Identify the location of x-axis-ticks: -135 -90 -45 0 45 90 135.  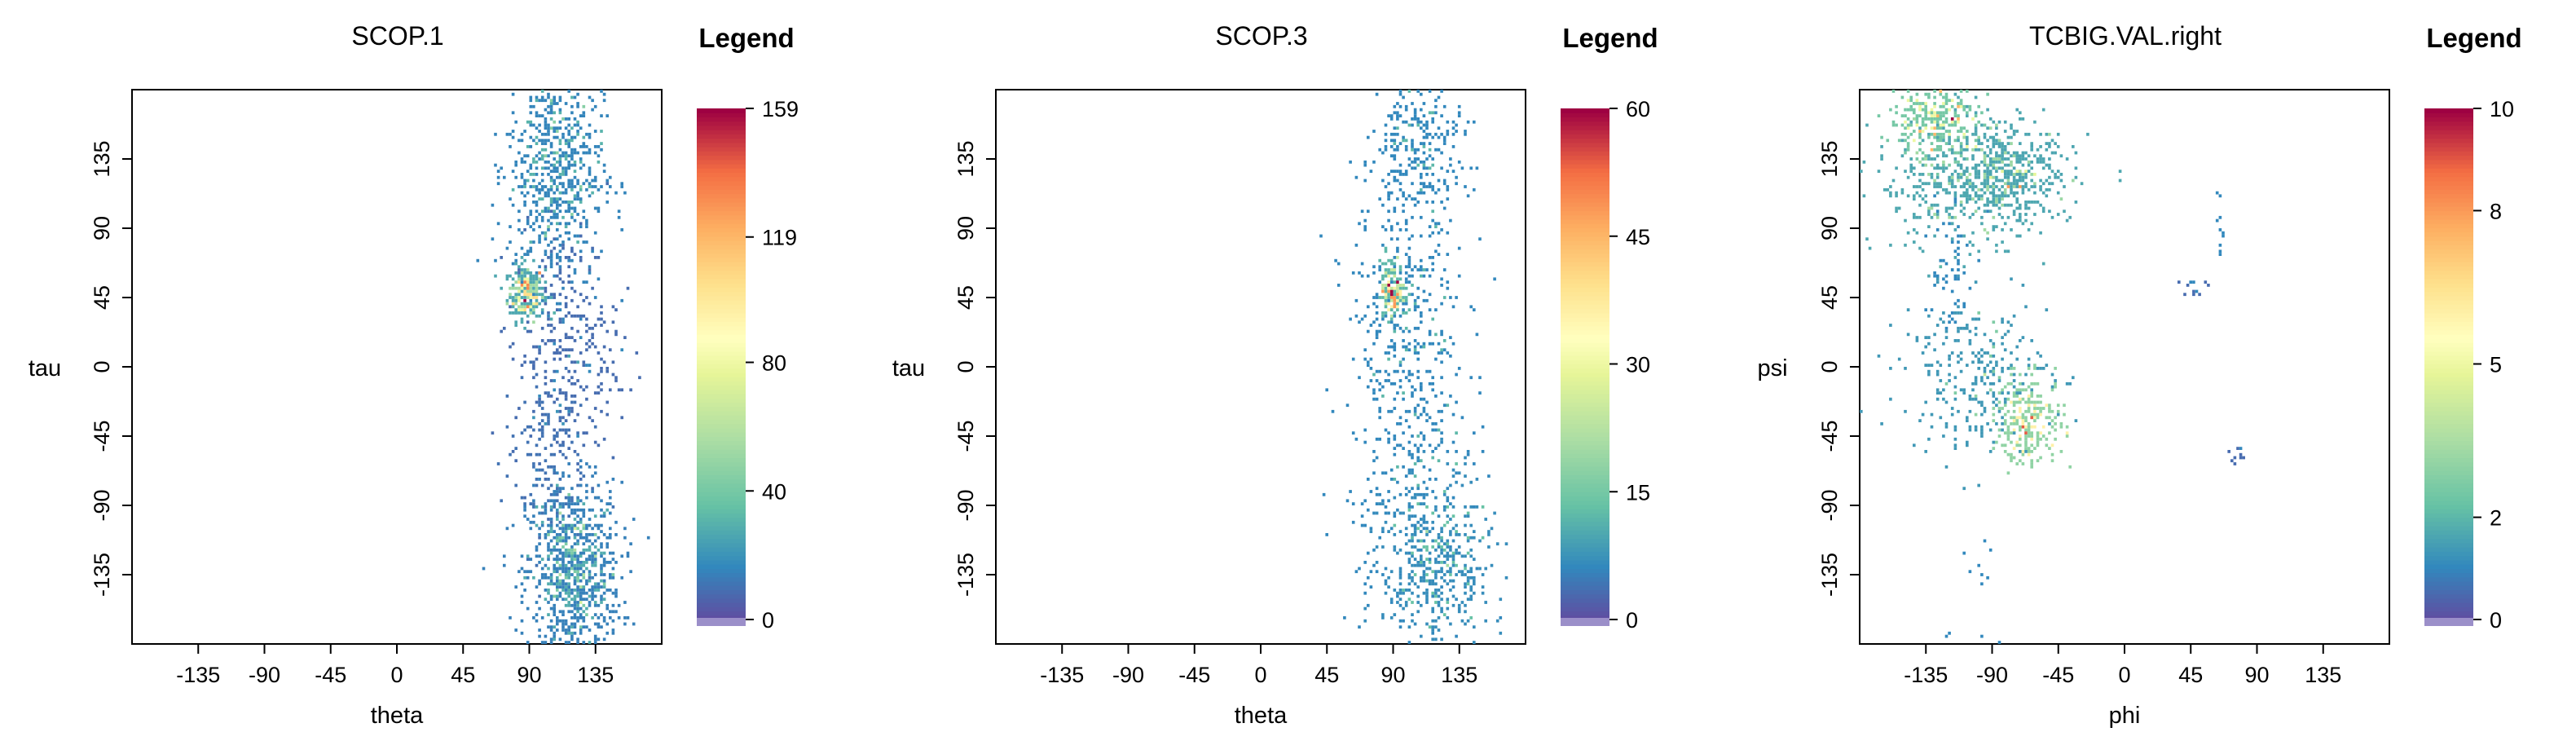
(395, 665).